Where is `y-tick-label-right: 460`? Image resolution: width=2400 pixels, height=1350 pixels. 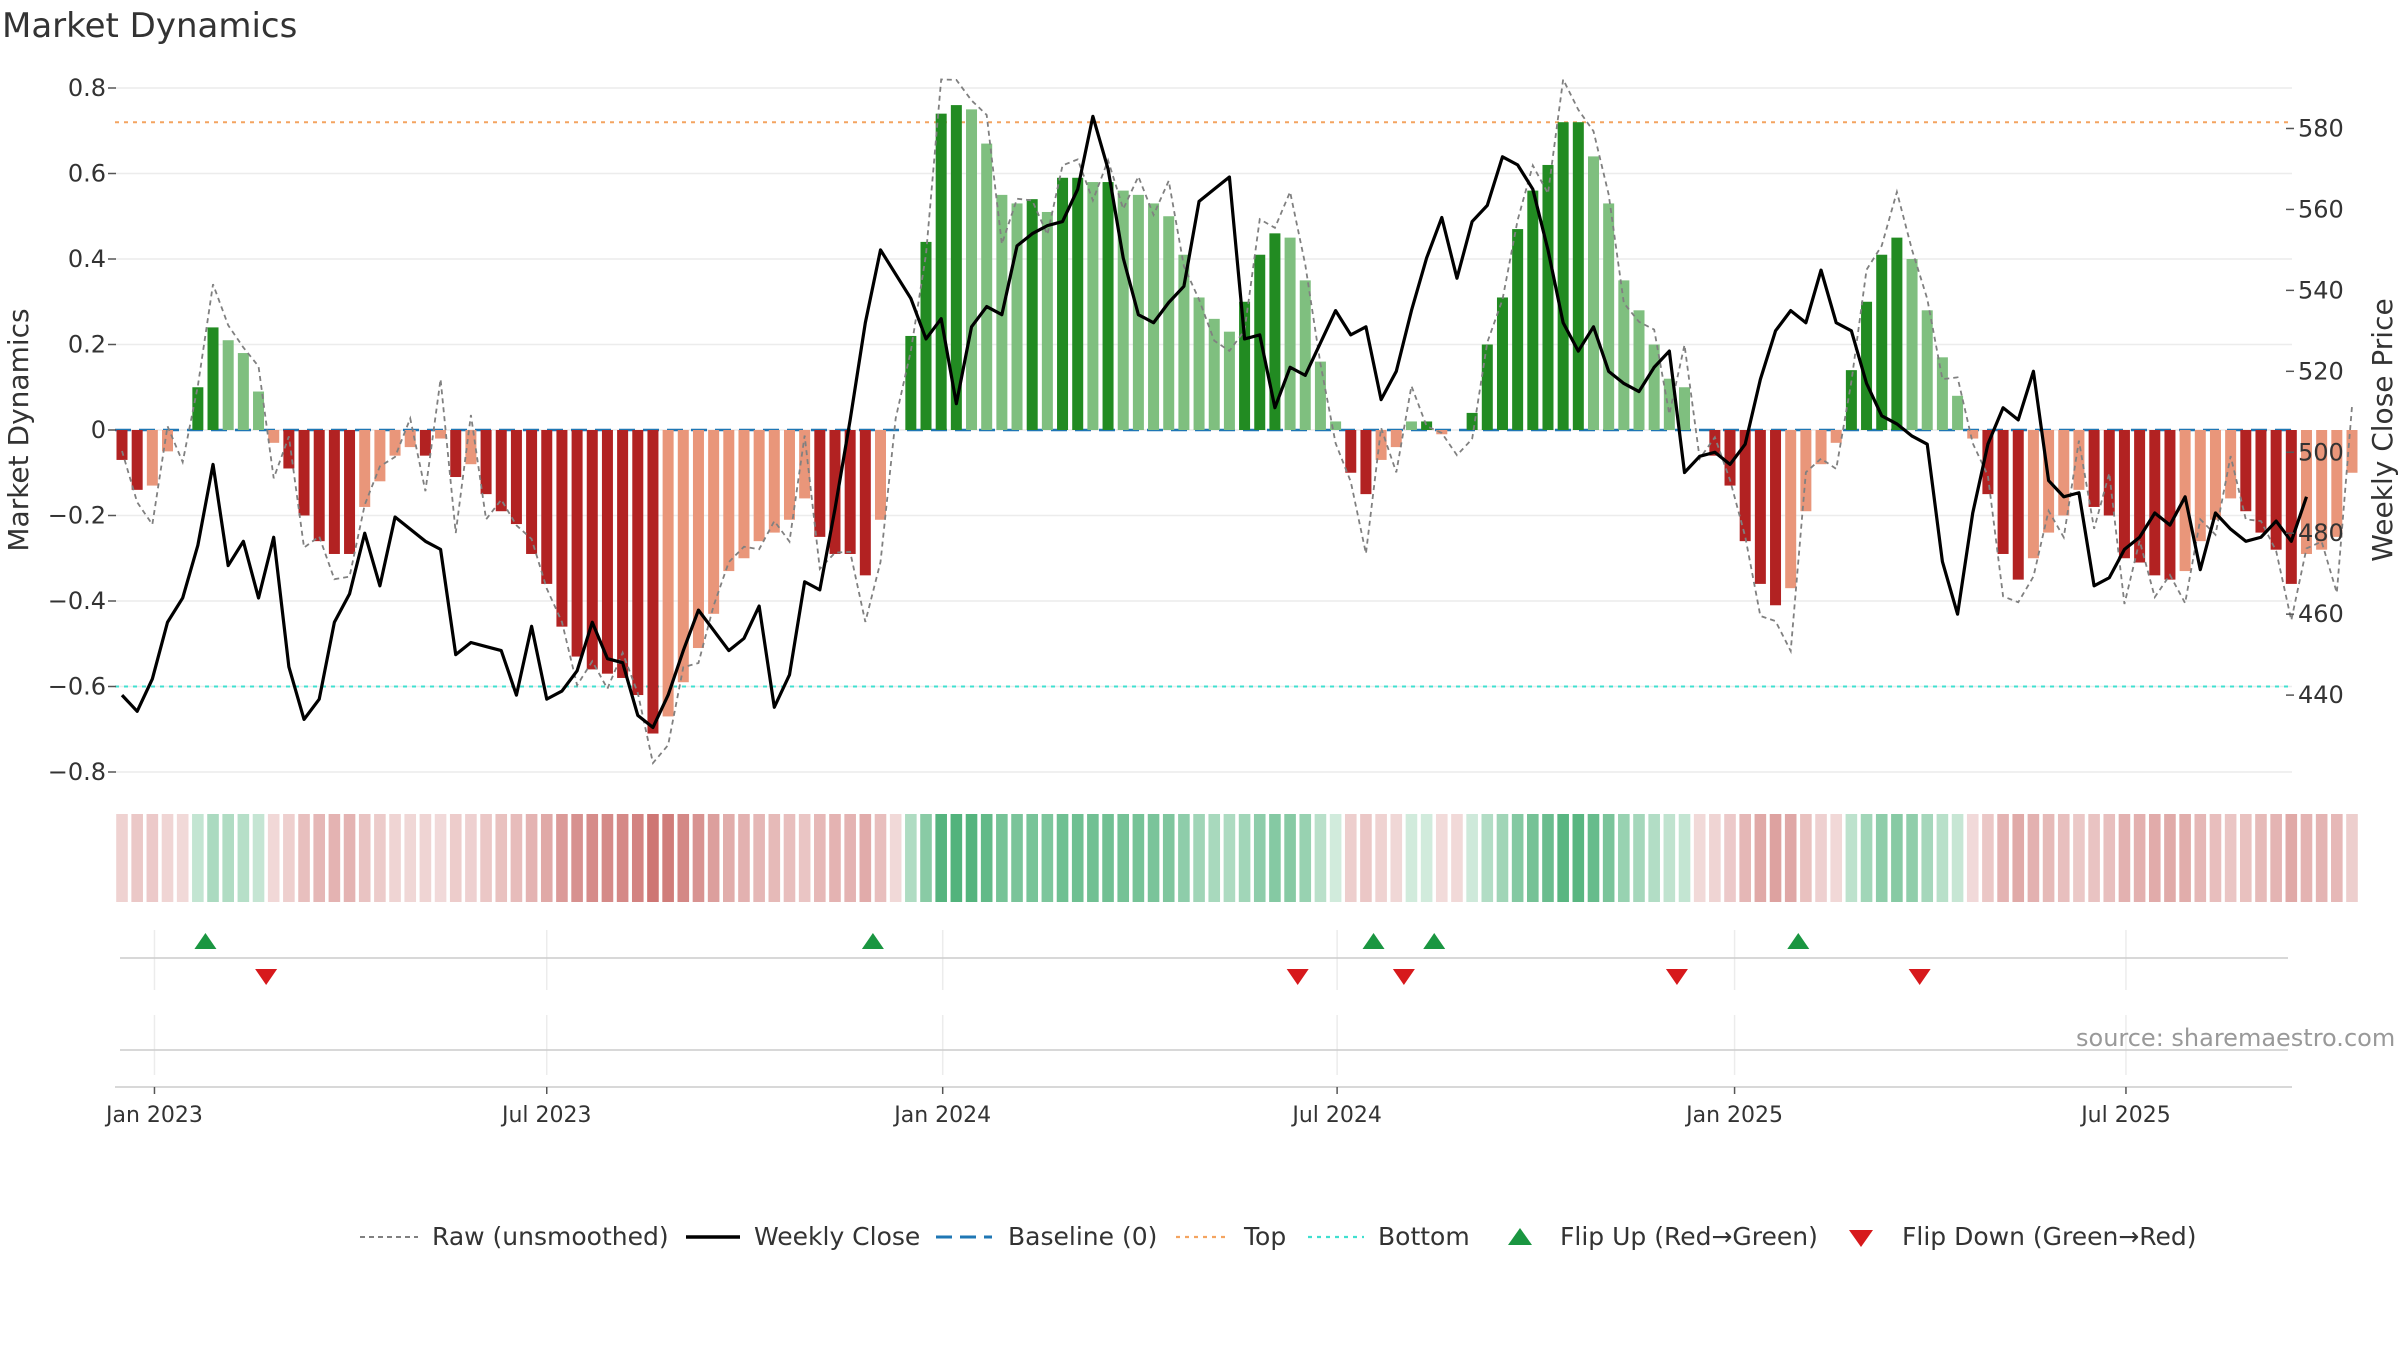
y-tick-label-right: 460 is located at coordinates (2321, 614).